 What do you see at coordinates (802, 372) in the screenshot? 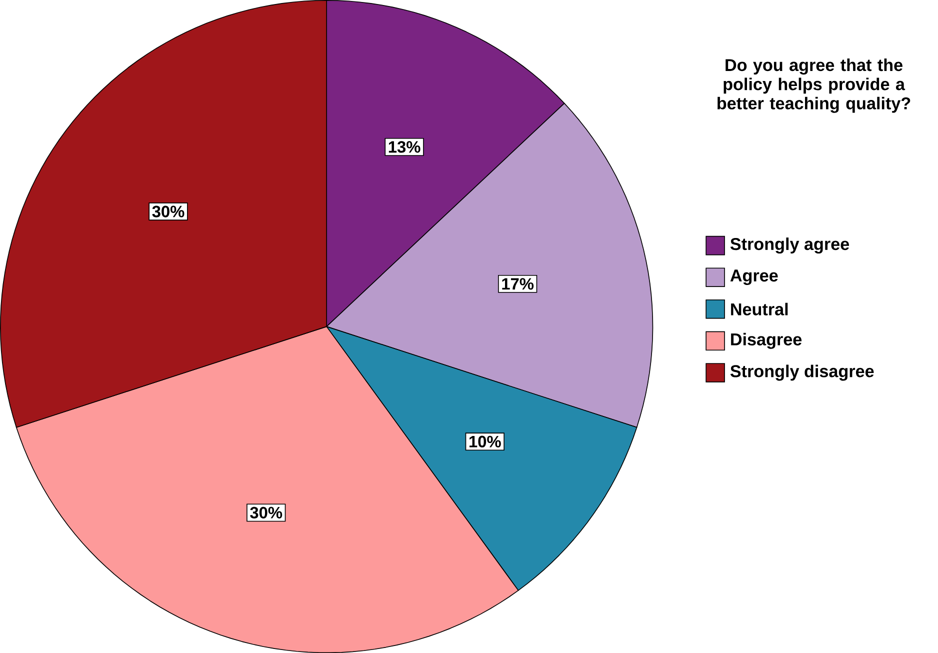
I see `legend-label: Strongly disagree` at bounding box center [802, 372].